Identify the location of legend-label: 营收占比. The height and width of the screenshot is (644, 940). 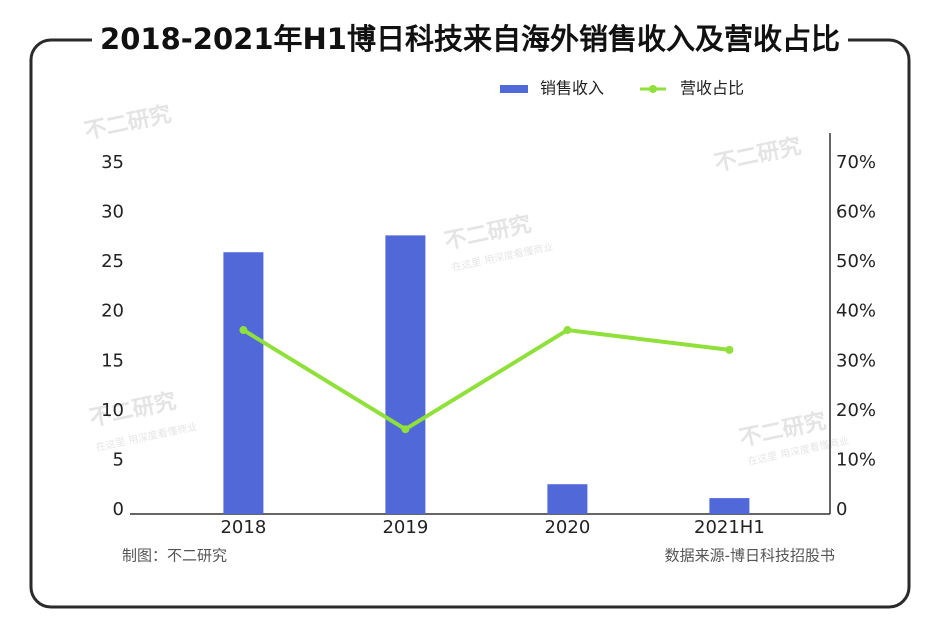
(712, 88).